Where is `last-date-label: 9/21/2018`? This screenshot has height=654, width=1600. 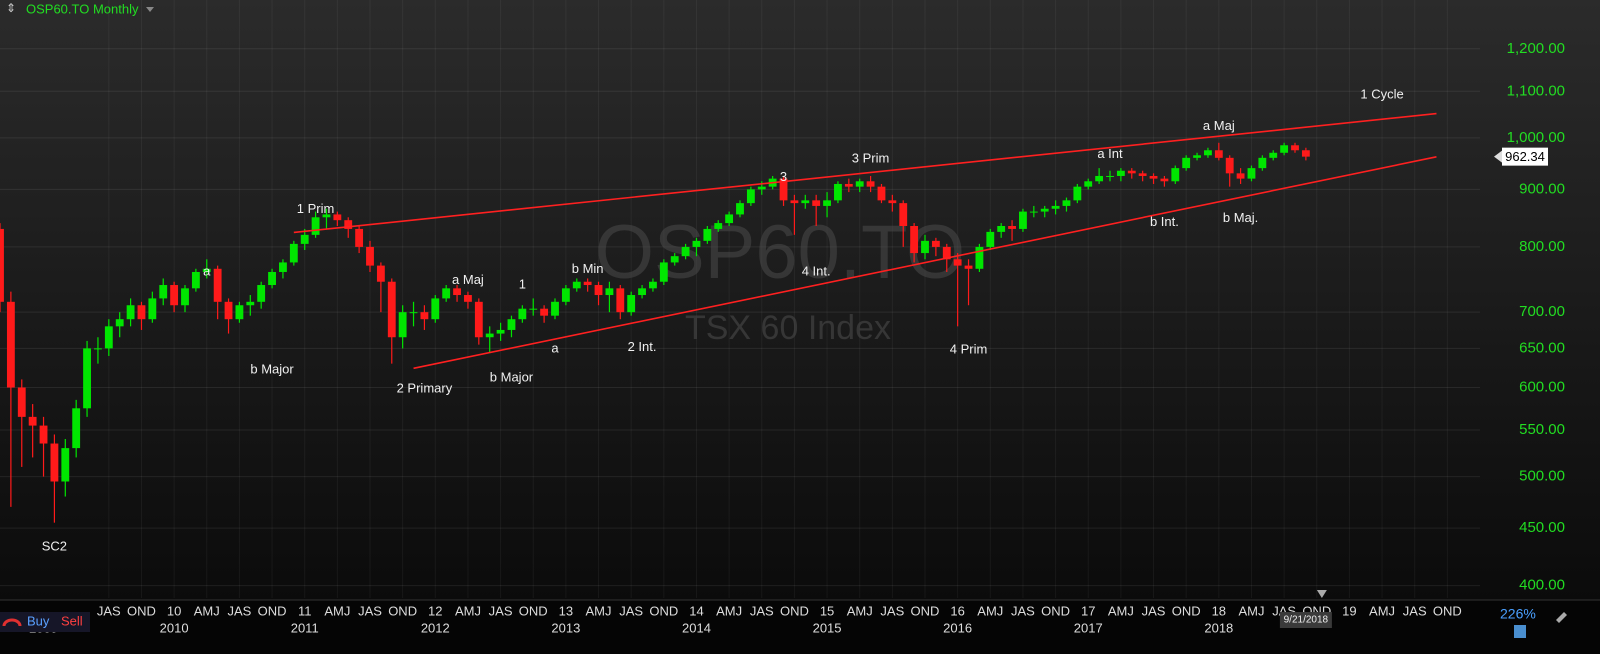
last-date-label: 9/21/2018 is located at coordinates (1306, 620).